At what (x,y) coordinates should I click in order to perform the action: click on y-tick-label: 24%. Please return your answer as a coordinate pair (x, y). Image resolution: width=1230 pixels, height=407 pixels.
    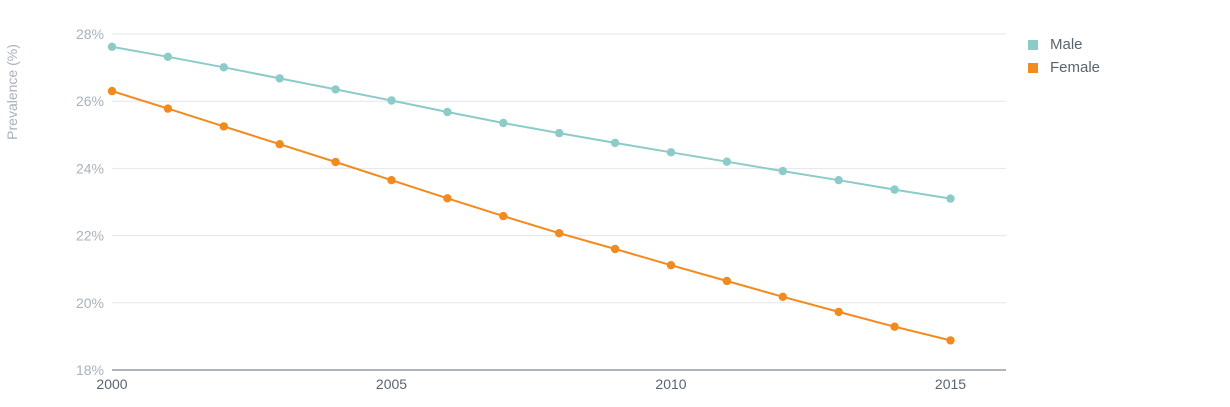
    Looking at the image, I should click on (90, 168).